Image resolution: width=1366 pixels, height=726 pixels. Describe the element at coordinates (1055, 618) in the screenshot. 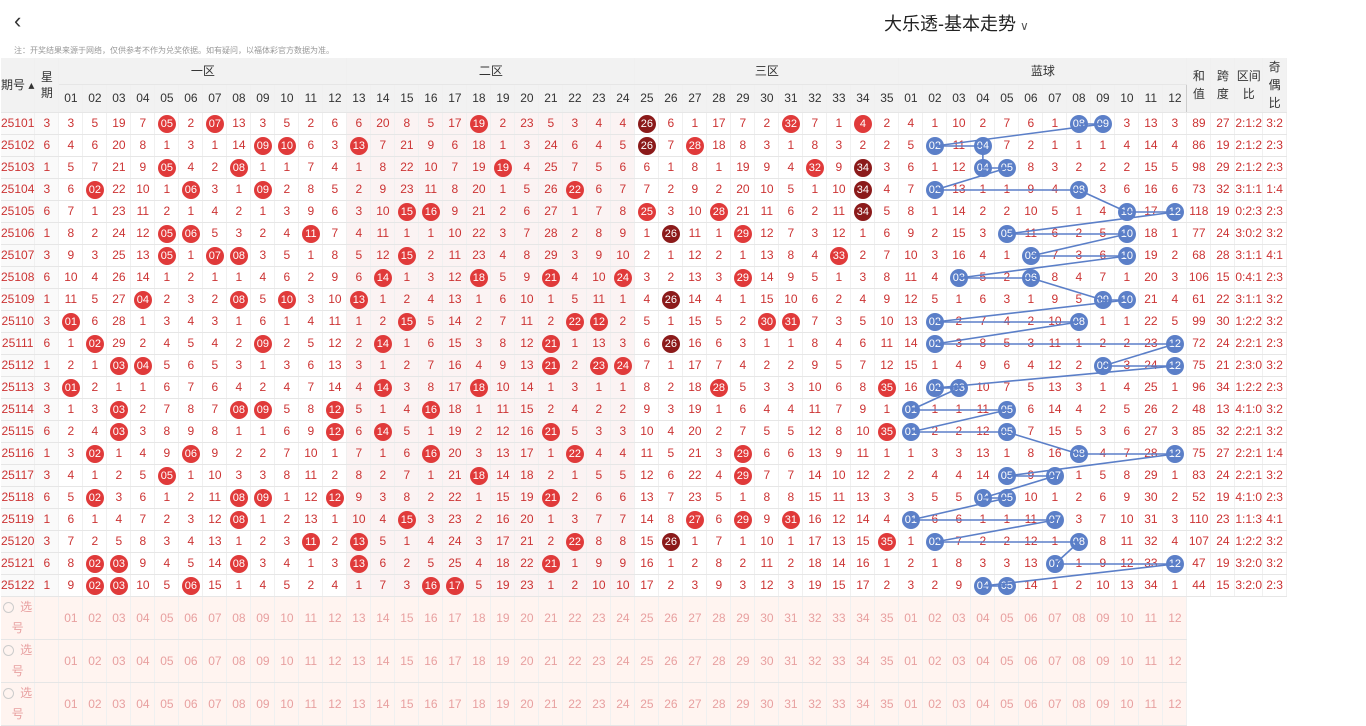

I see `select-blue-number: 07` at that location.